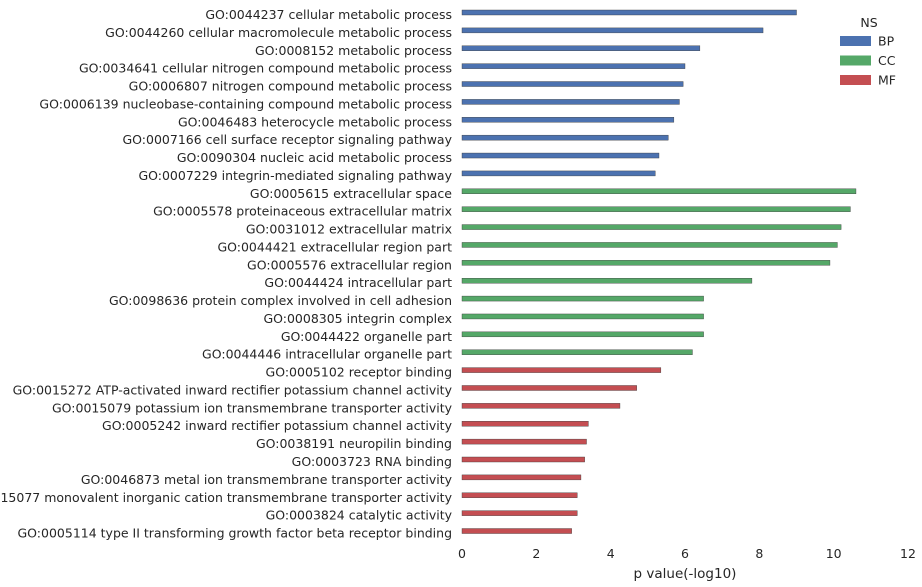 The width and height of the screenshot is (922, 587). Describe the element at coordinates (462, 553) in the screenshot. I see `x-tick-label: 0` at that location.